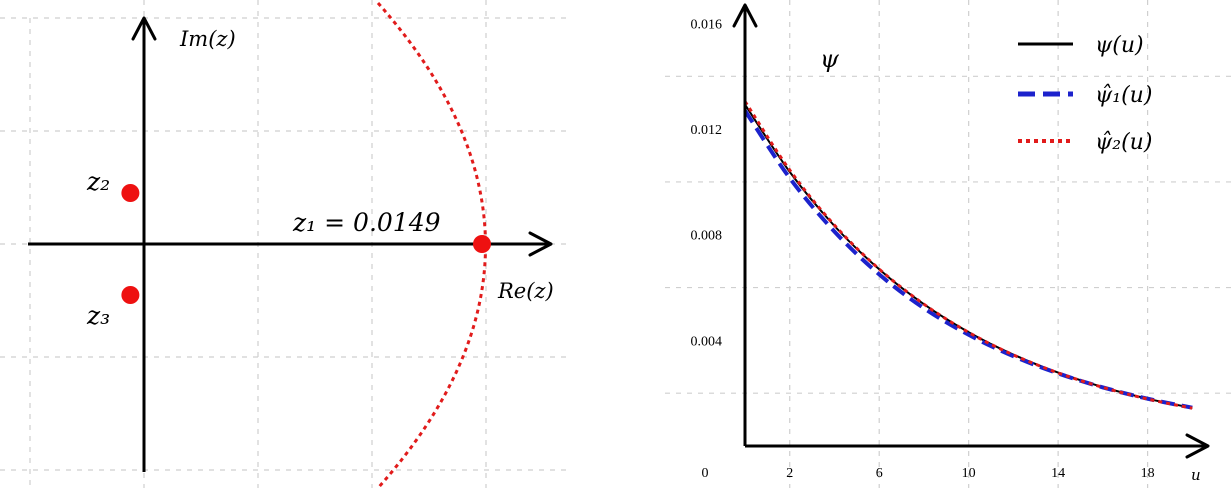  I want to click on pole-z3, so click(130, 295).